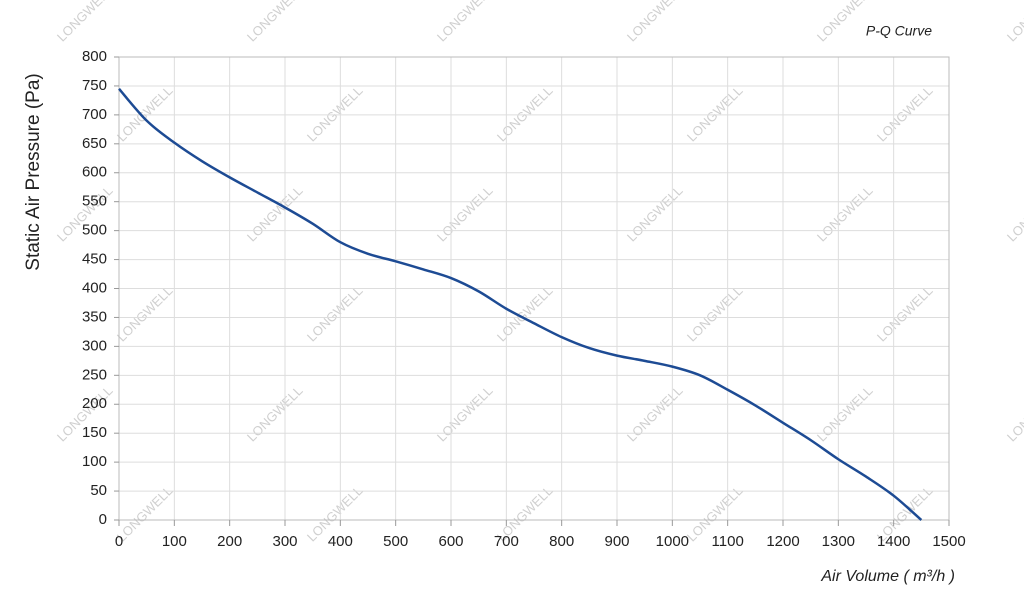 The image size is (1024, 609). I want to click on y-tick-label: 800, so click(94, 56).